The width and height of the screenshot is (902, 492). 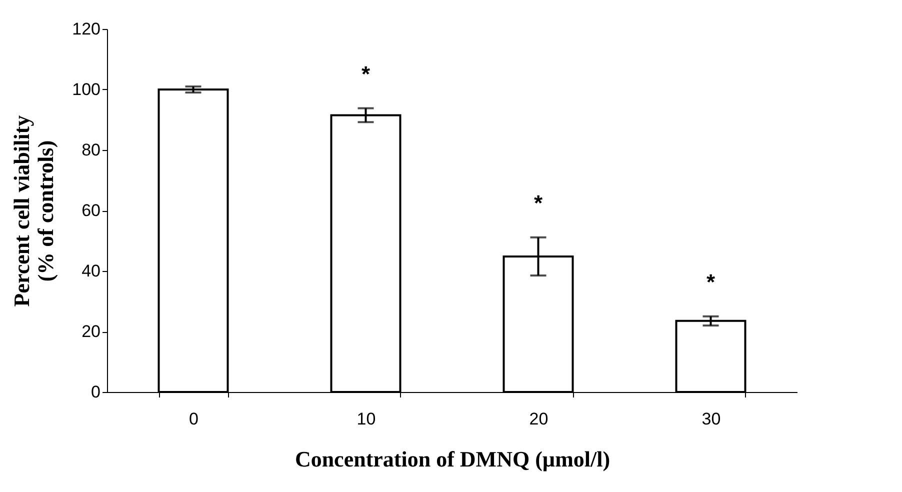 What do you see at coordinates (91, 150) in the screenshot?
I see `y-tick-label: 80` at bounding box center [91, 150].